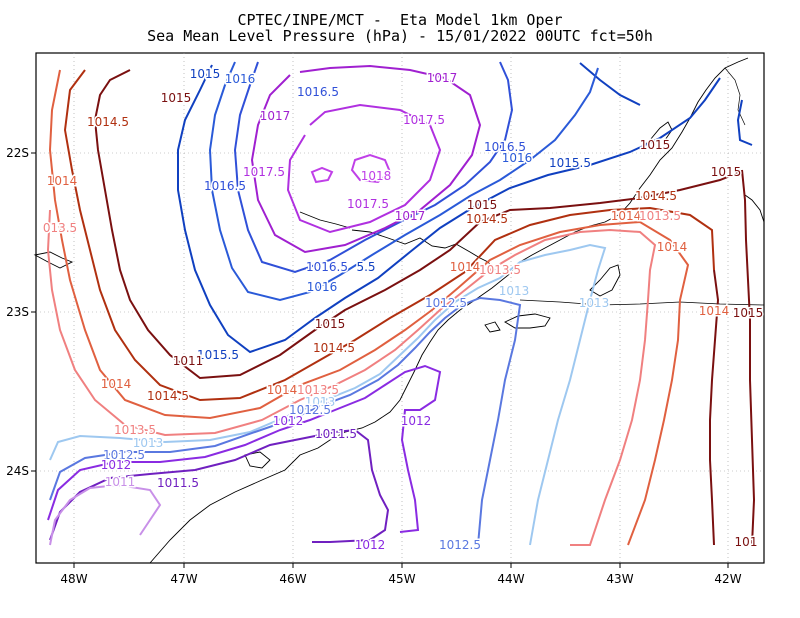 The height and width of the screenshot is (618, 800). Describe the element at coordinates (17, 471) in the screenshot. I see `lat-tick-label: 24S` at that location.